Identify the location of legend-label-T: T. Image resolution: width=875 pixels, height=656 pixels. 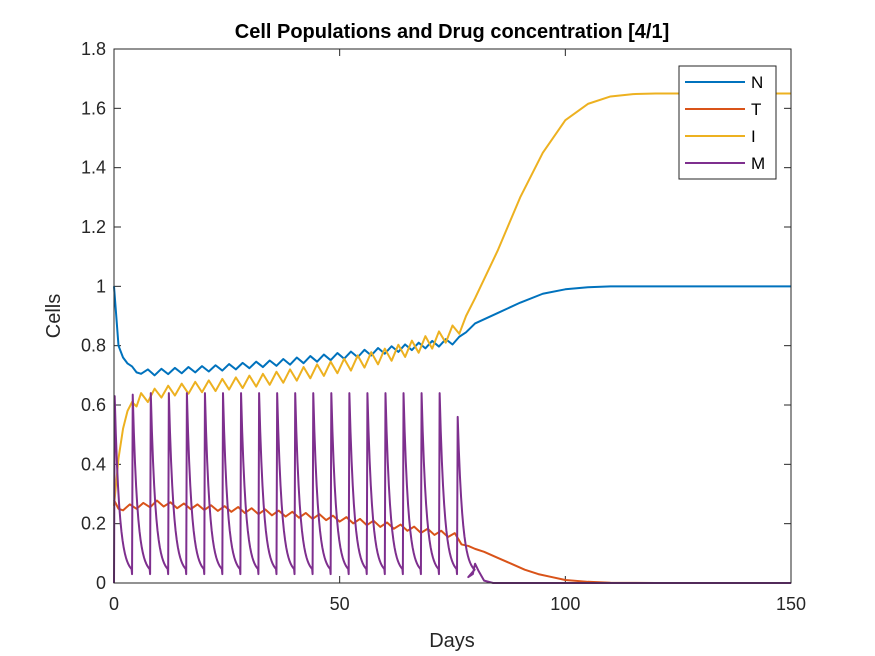
(756, 109).